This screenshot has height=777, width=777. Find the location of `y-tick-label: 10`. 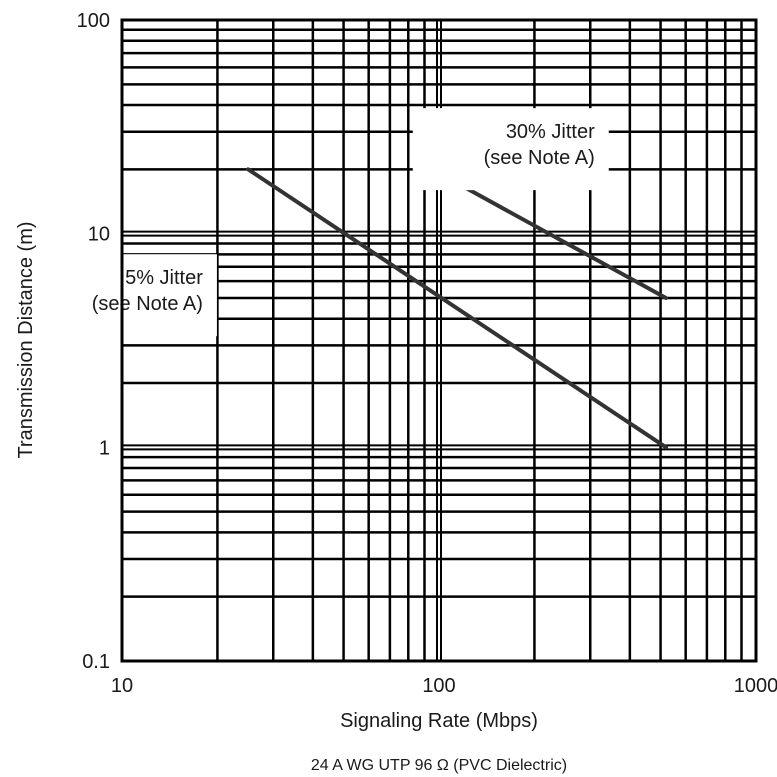

y-tick-label: 10 is located at coordinates (99, 235).